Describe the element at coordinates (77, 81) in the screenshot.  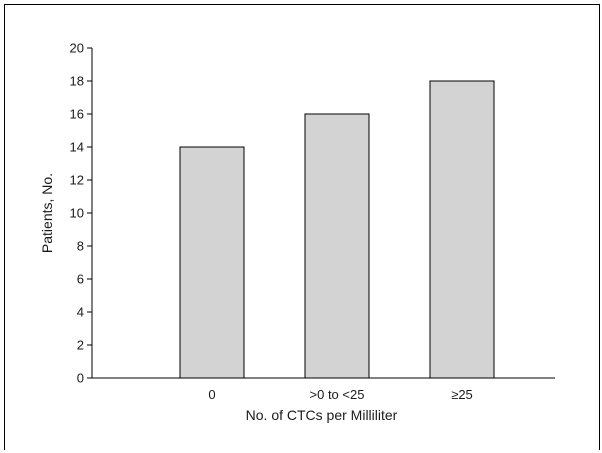
I see `y-tick-label: 18` at that location.